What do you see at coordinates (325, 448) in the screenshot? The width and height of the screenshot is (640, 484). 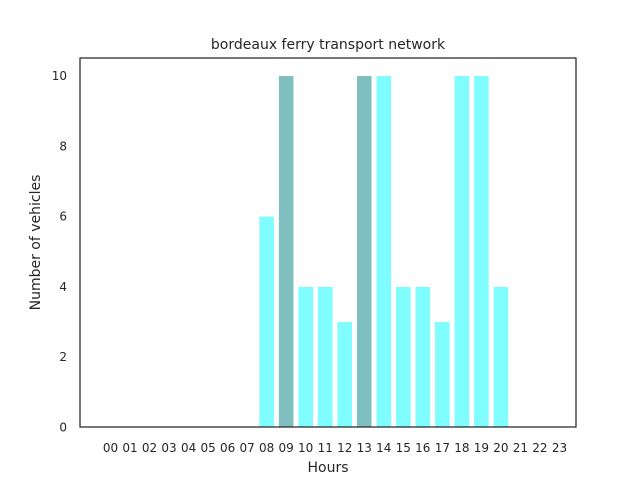 I see `x-tick-label: 11` at bounding box center [325, 448].